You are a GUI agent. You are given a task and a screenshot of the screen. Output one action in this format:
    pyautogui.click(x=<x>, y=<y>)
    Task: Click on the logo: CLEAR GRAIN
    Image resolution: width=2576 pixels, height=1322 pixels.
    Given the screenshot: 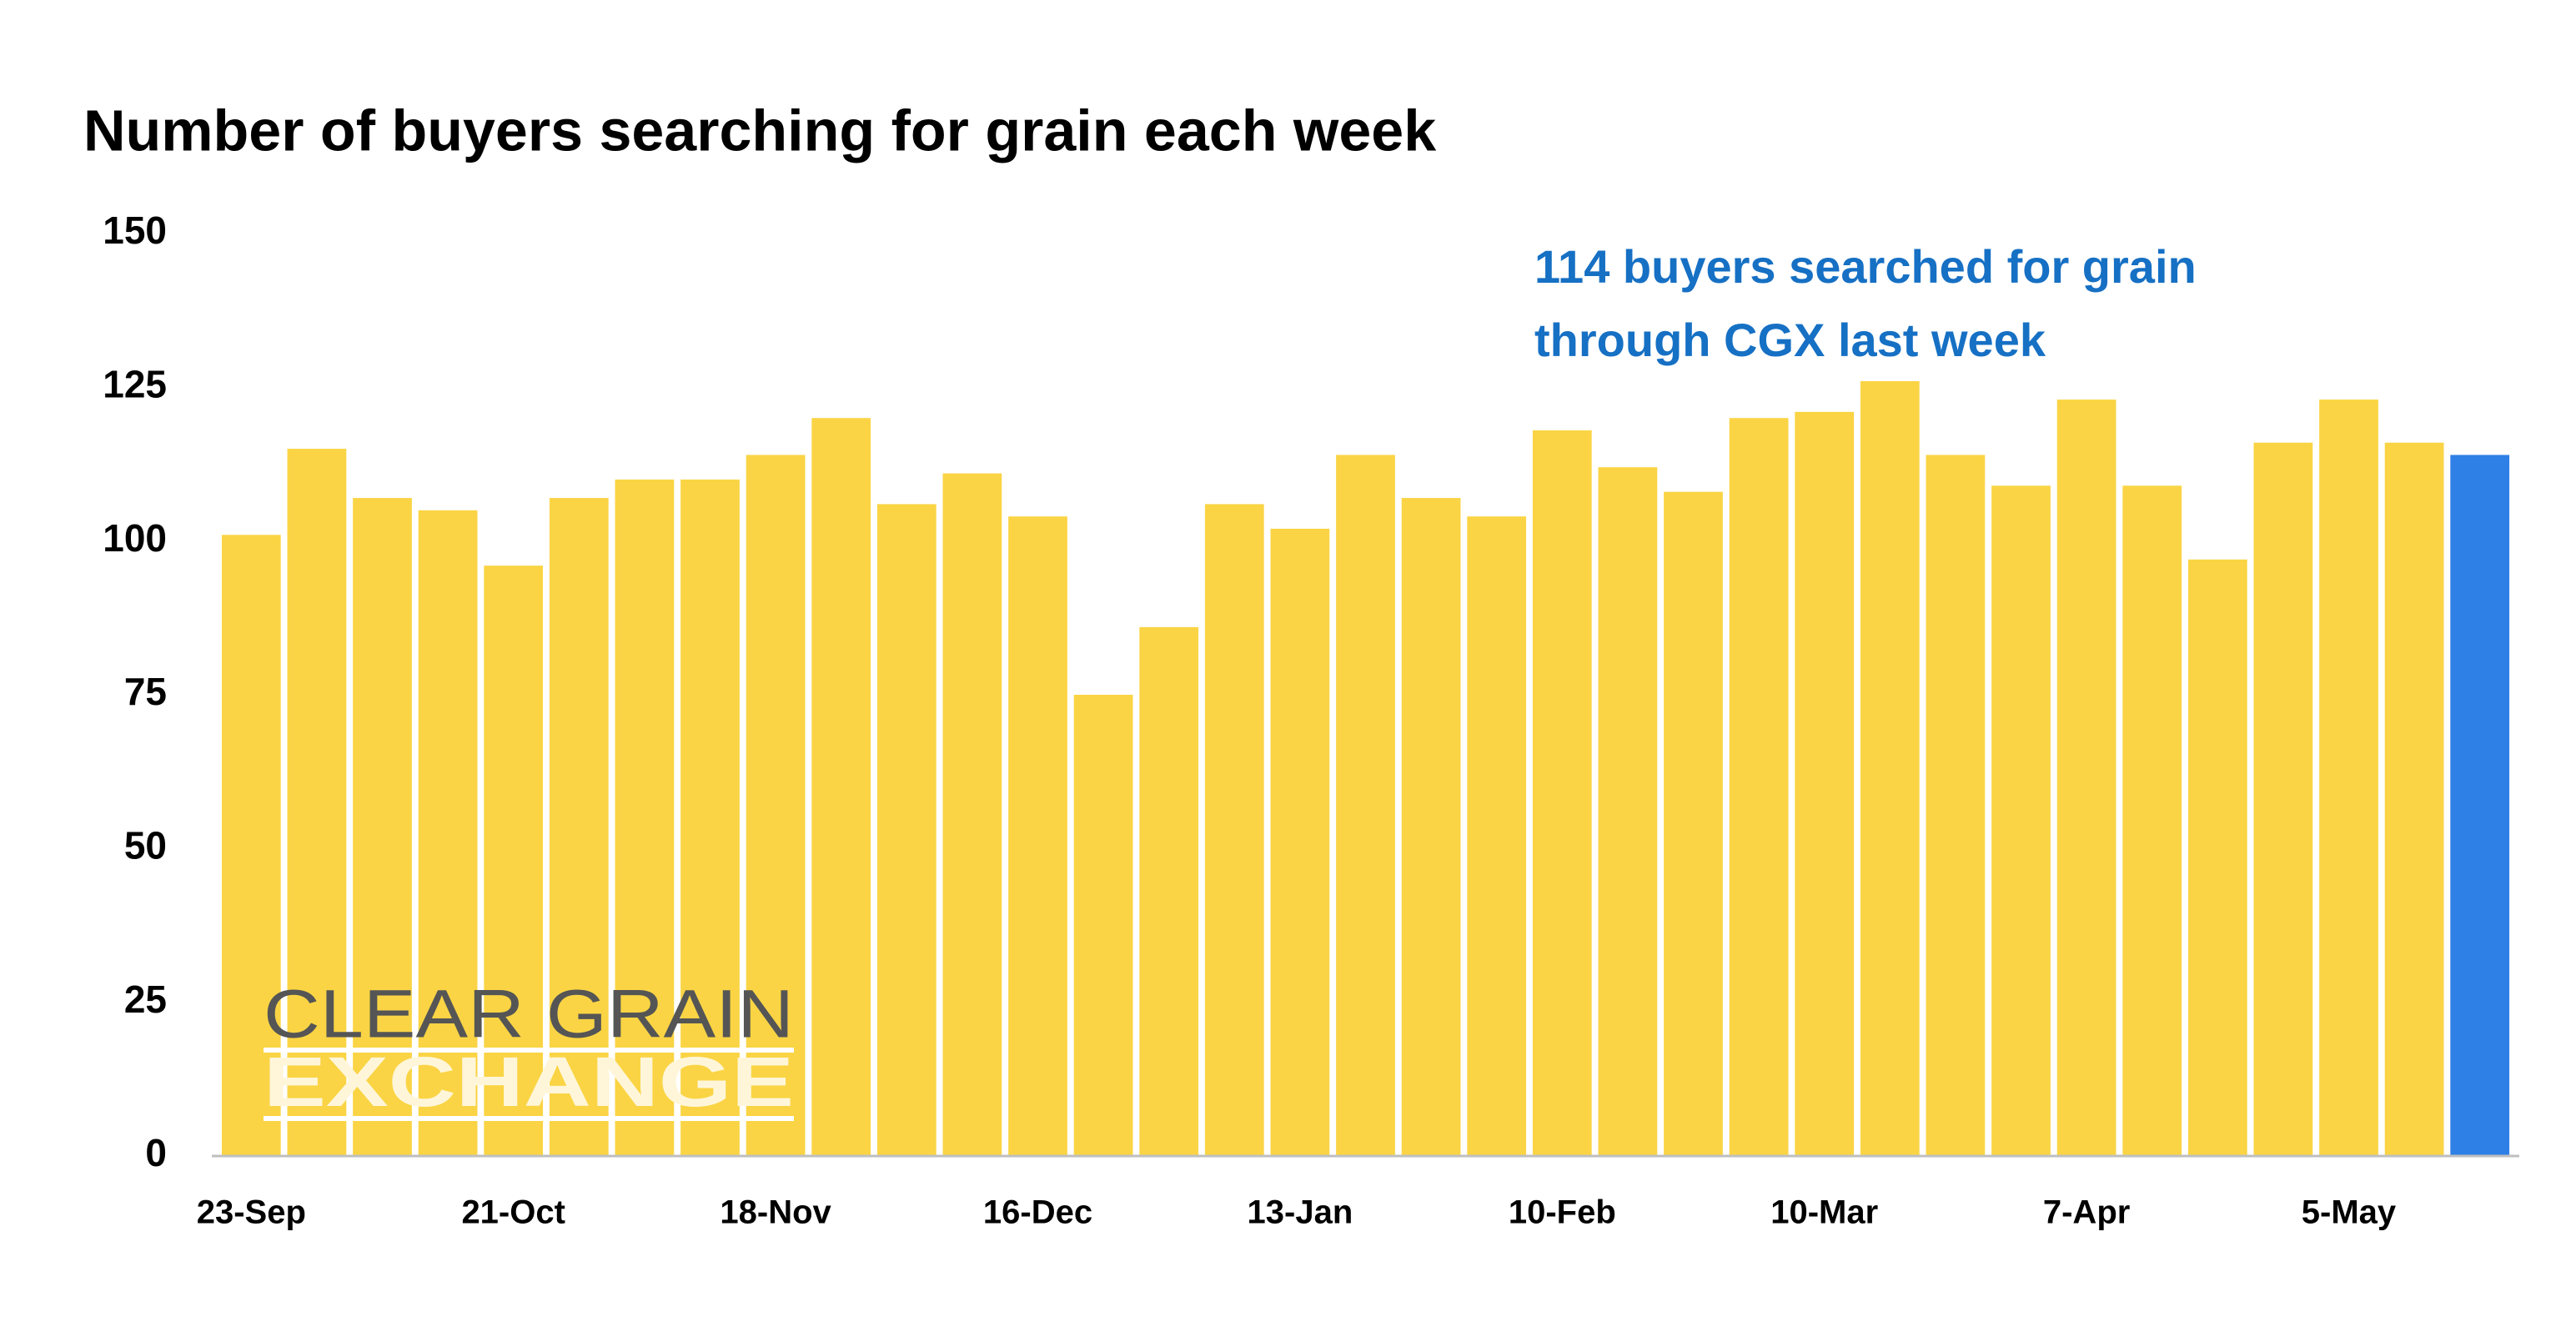 What is the action you would take?
    pyautogui.click(x=529, y=1015)
    